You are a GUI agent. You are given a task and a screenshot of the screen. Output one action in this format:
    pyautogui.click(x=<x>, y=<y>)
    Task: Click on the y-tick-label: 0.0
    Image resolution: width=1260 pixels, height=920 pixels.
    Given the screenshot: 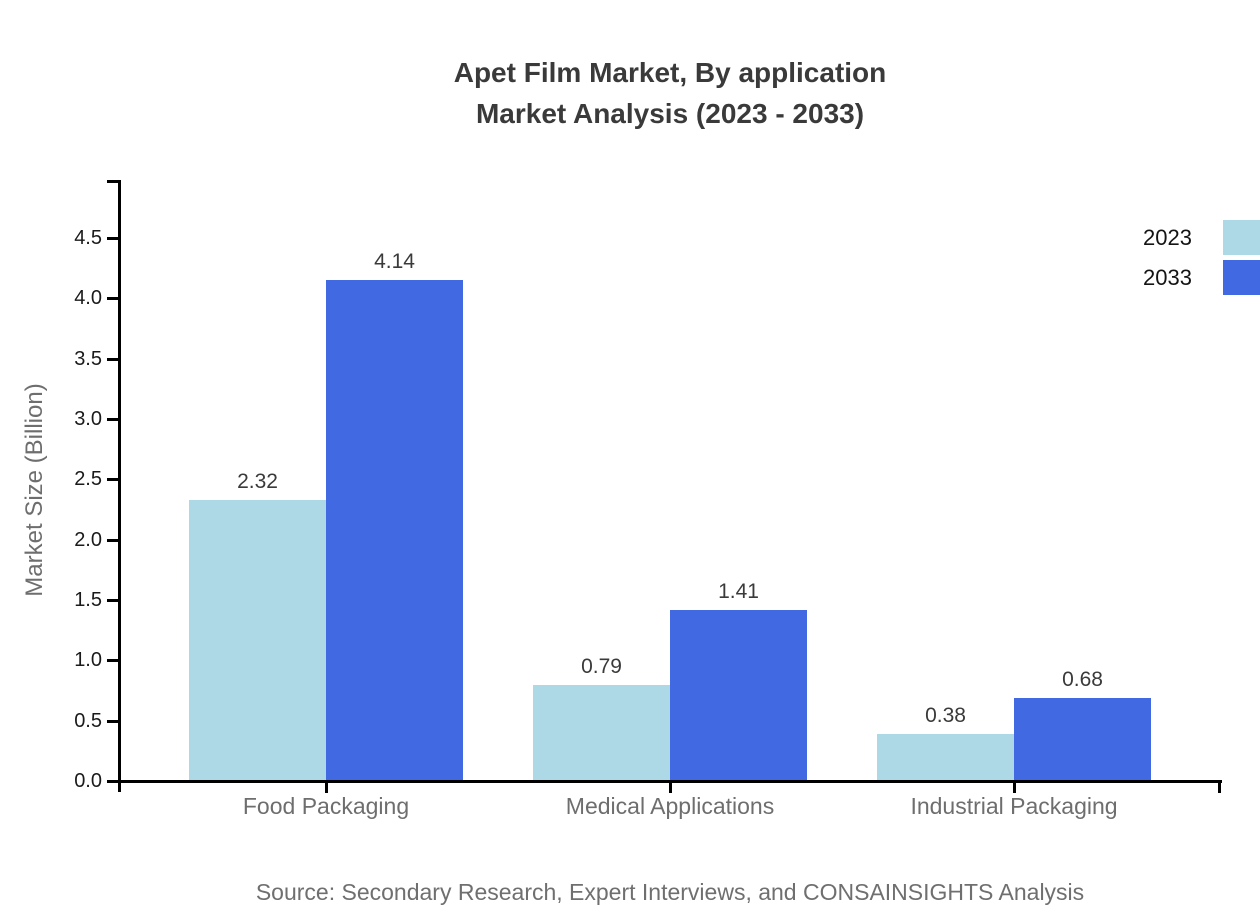 What is the action you would take?
    pyautogui.click(x=88, y=781)
    